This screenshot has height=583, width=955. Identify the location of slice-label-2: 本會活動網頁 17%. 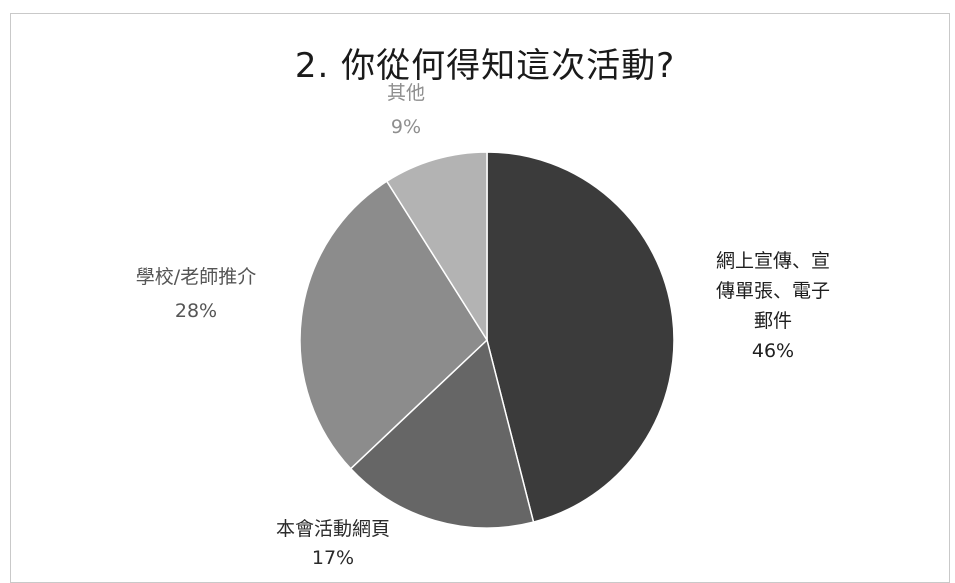
(333, 543).